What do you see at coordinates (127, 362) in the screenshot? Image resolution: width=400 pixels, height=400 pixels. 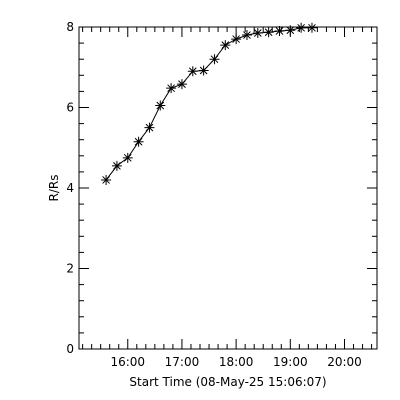 I see `x-tick-label: 16:00` at bounding box center [127, 362].